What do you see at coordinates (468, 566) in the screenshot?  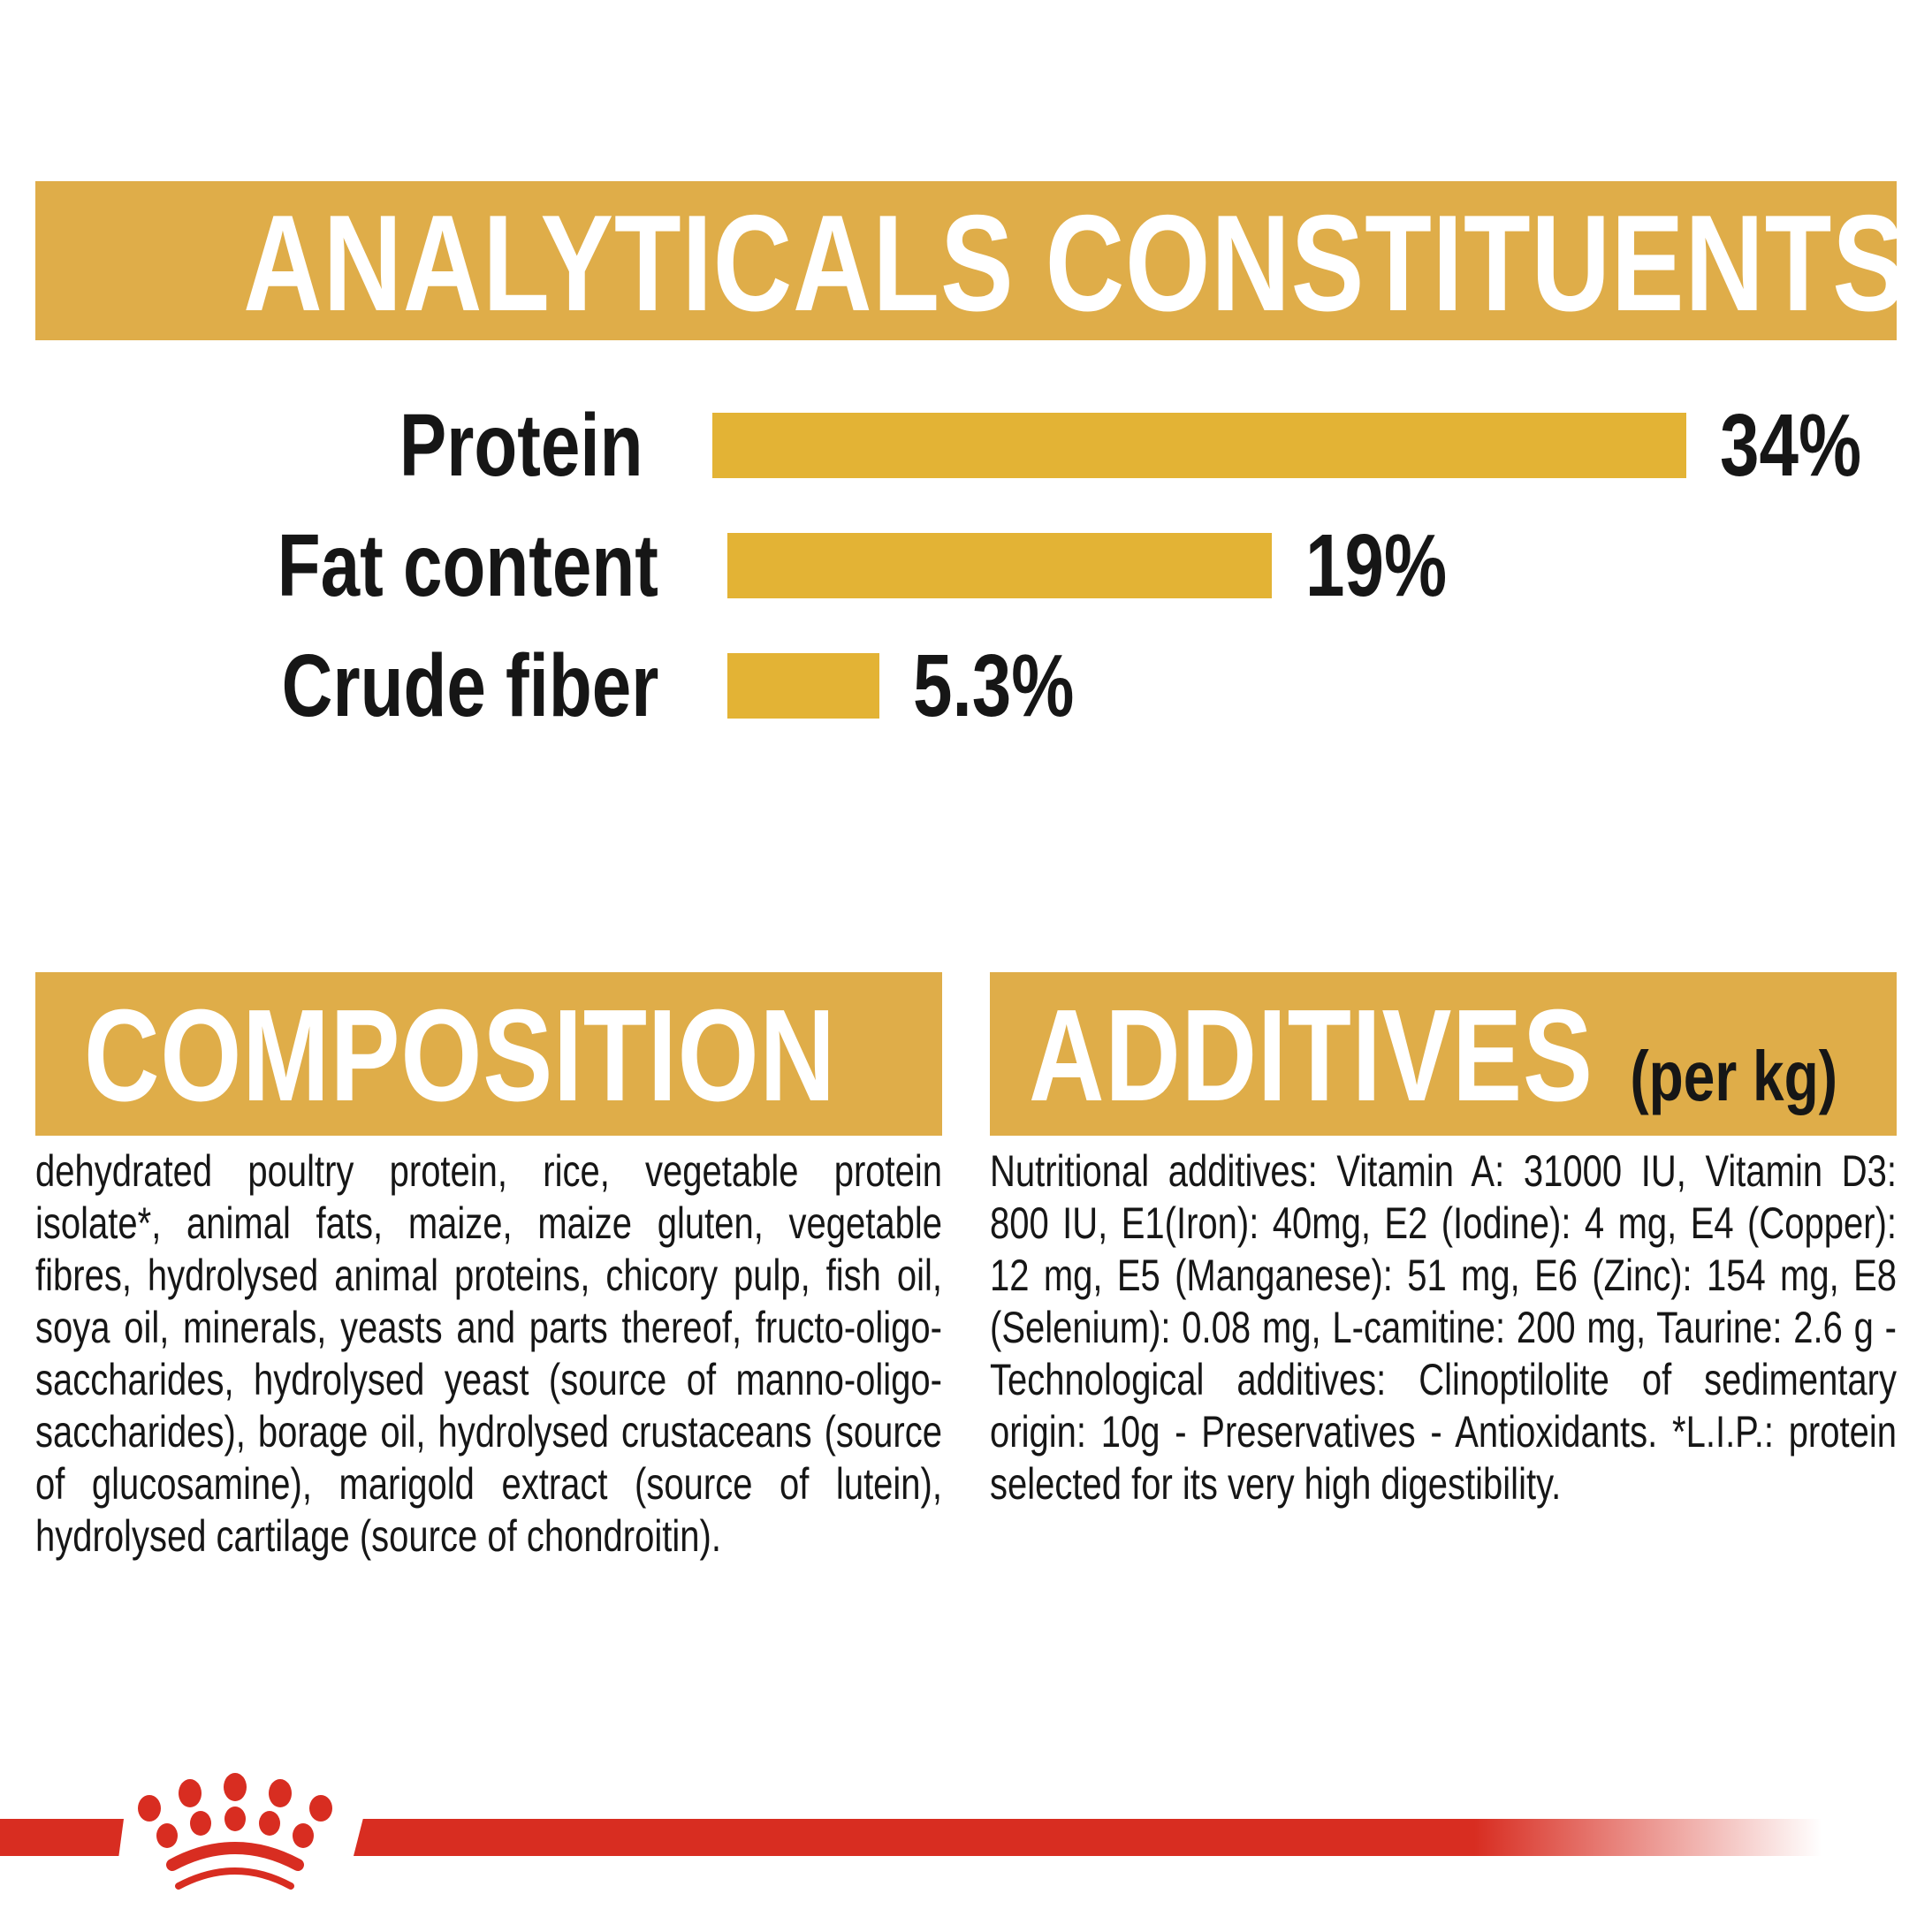 I see `bar-category-label: Fat content` at bounding box center [468, 566].